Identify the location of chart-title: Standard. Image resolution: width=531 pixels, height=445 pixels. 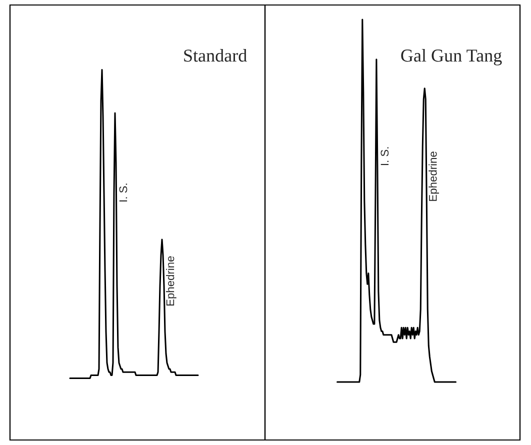
(215, 55).